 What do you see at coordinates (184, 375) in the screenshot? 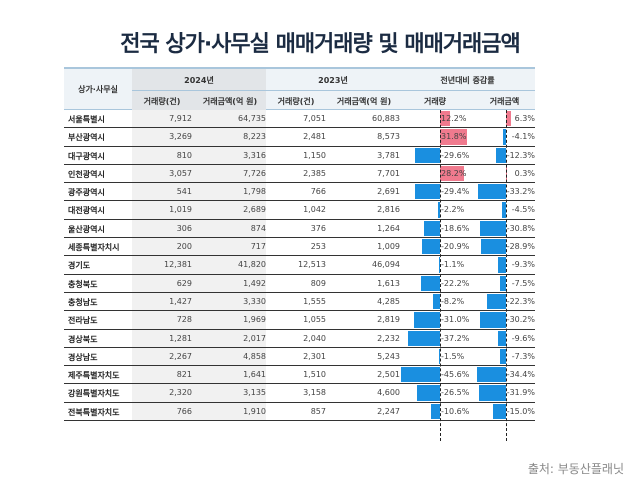
I see `vol-2024: 821` at bounding box center [184, 375].